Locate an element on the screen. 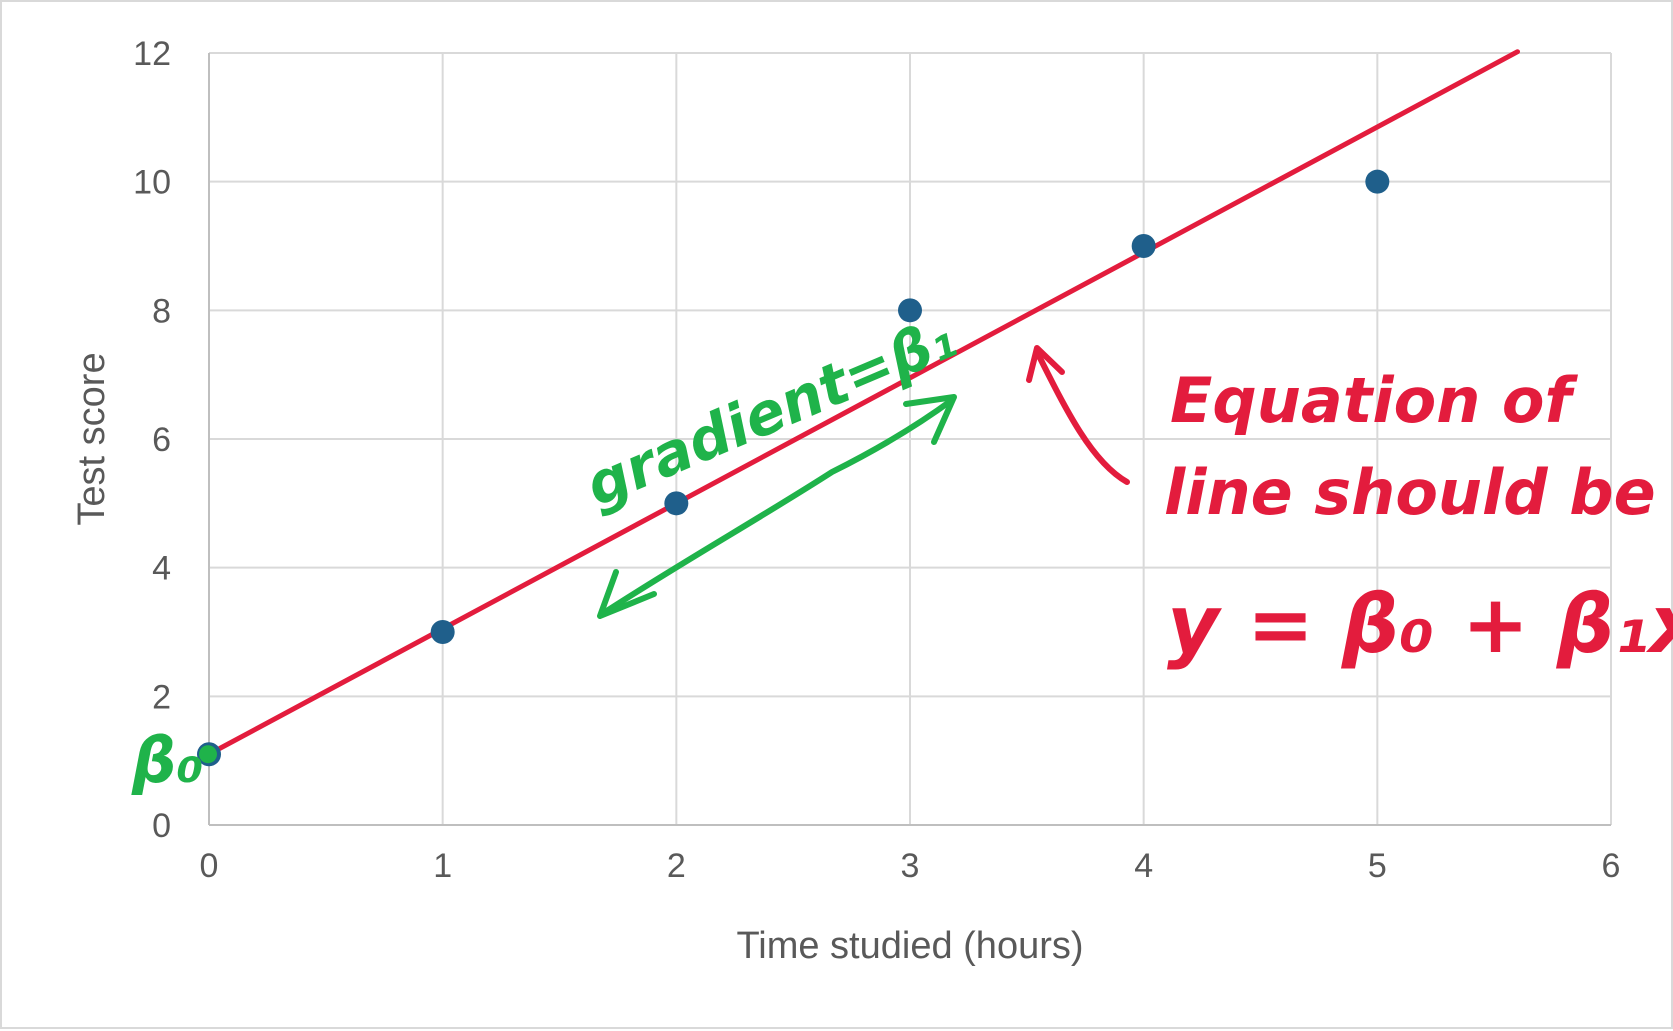  y-tick-label-2: 4 is located at coordinates (161, 569).